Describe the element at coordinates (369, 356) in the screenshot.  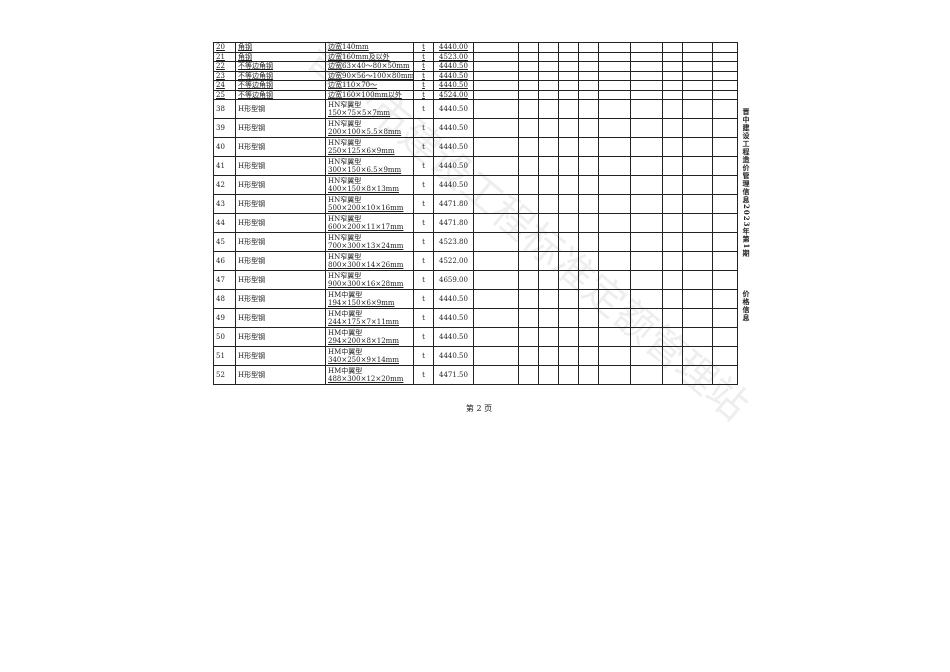
I see `material-spec: HM中翼型 340×250×9×14mm` at that location.